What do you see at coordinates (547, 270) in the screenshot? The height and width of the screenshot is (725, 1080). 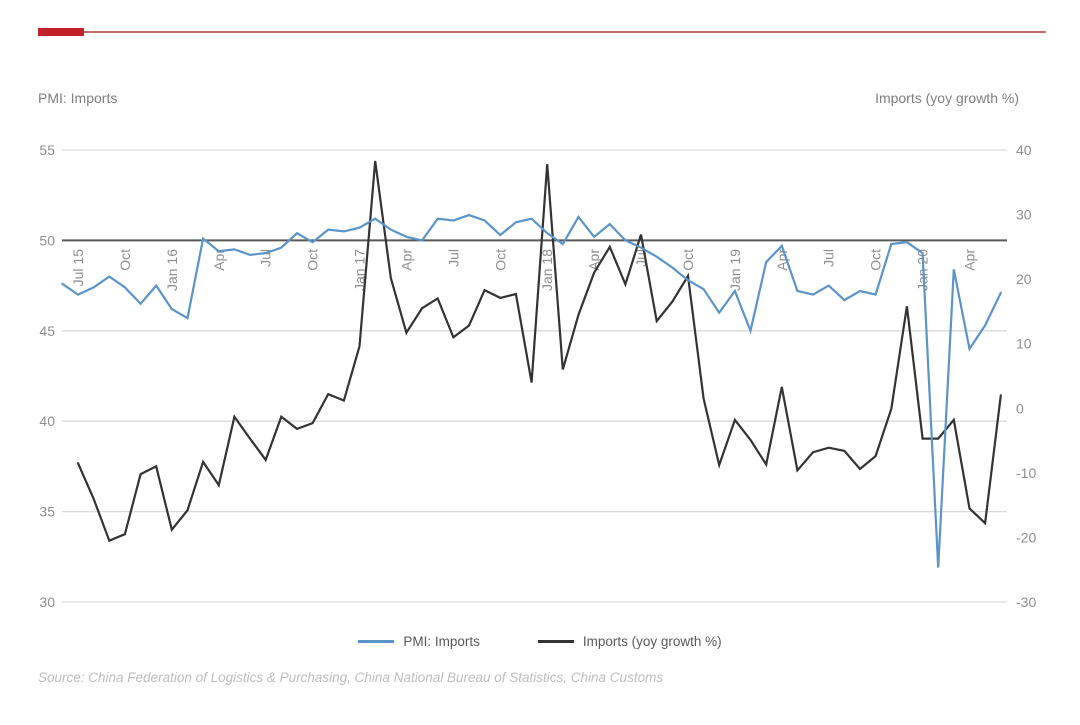 I see `x-axis-tick-label: Jan 18` at bounding box center [547, 270].